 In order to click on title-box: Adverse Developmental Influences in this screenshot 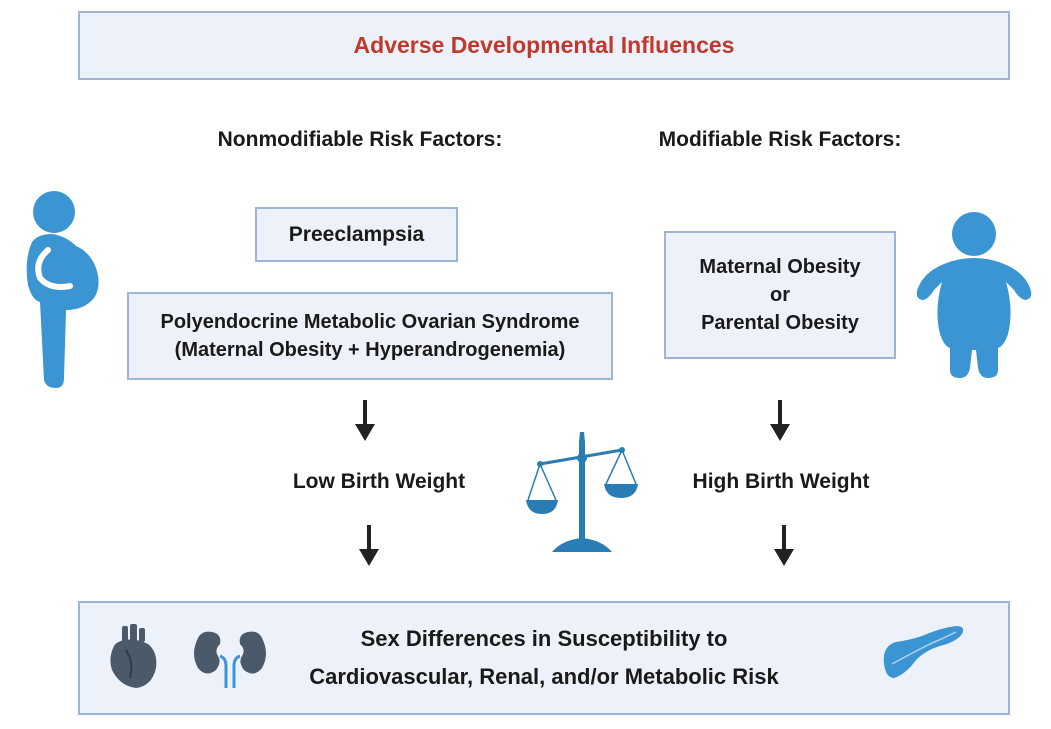, I will do `click(544, 45)`.